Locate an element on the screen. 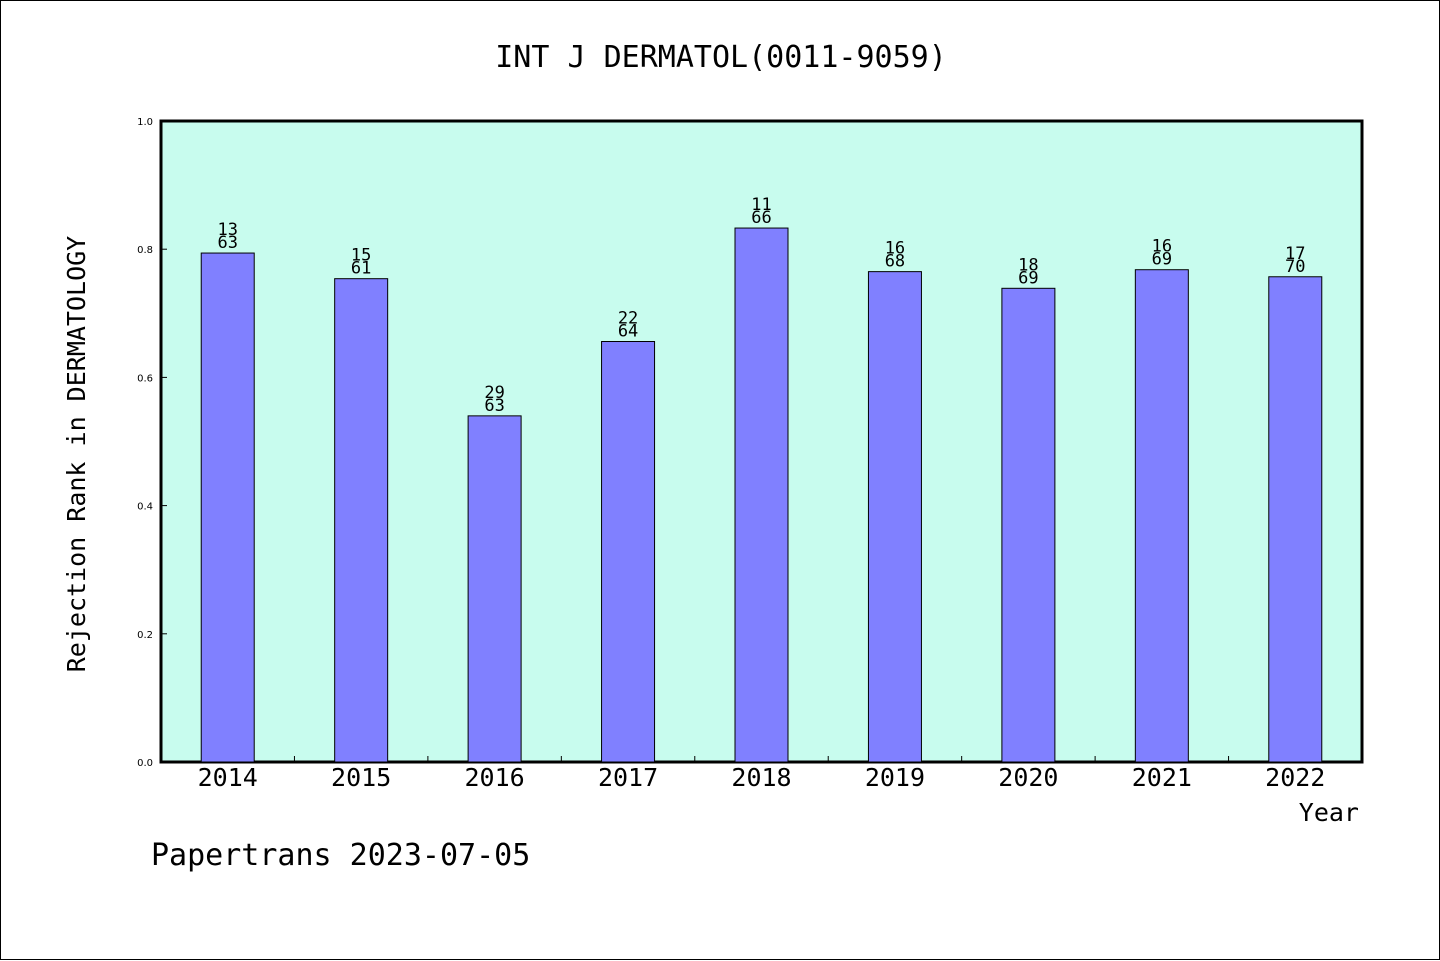 This screenshot has height=961, width=1440. bar-rank-label: 18 is located at coordinates (1028, 265).